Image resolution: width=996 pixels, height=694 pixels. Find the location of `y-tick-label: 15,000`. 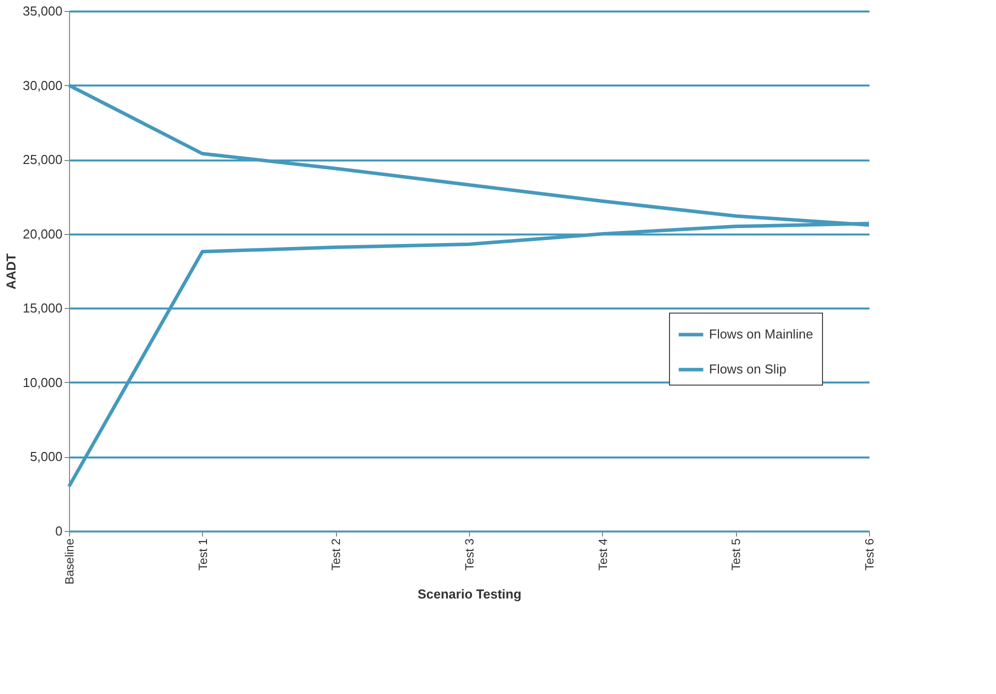

y-tick-label: 15,000 is located at coordinates (42, 308).